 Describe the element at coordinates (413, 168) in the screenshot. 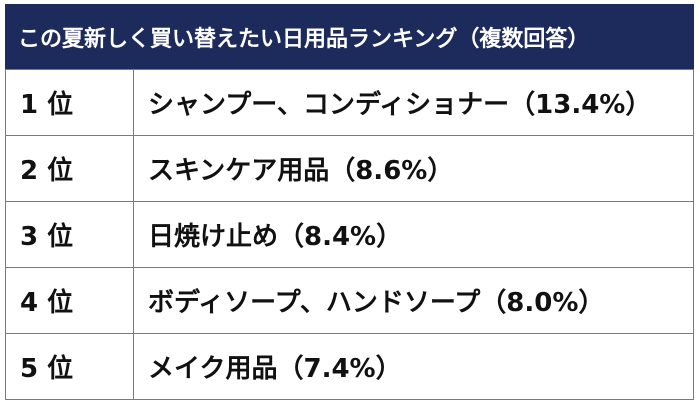

I see `item-cell: スキンケア用品（8.6%）` at that location.